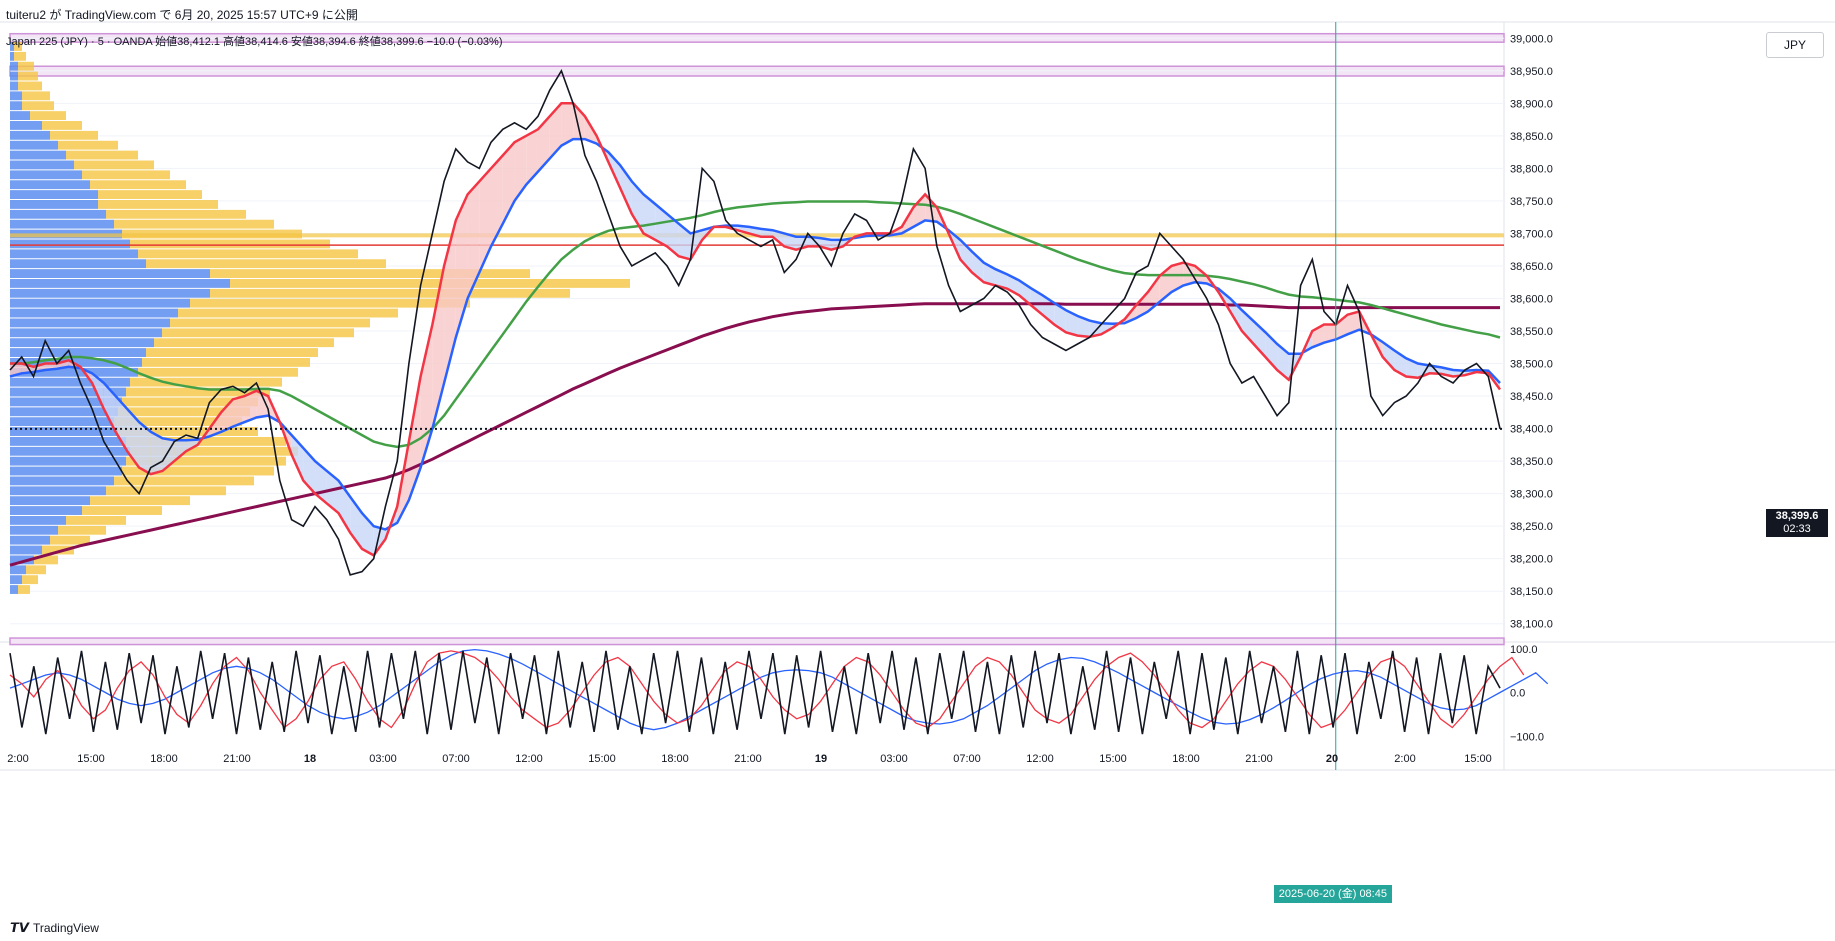 Image resolution: width=1835 pixels, height=941 pixels. Describe the element at coordinates (1531, 169) in the screenshot. I see `price-axis-label: 38,800.0` at that location.